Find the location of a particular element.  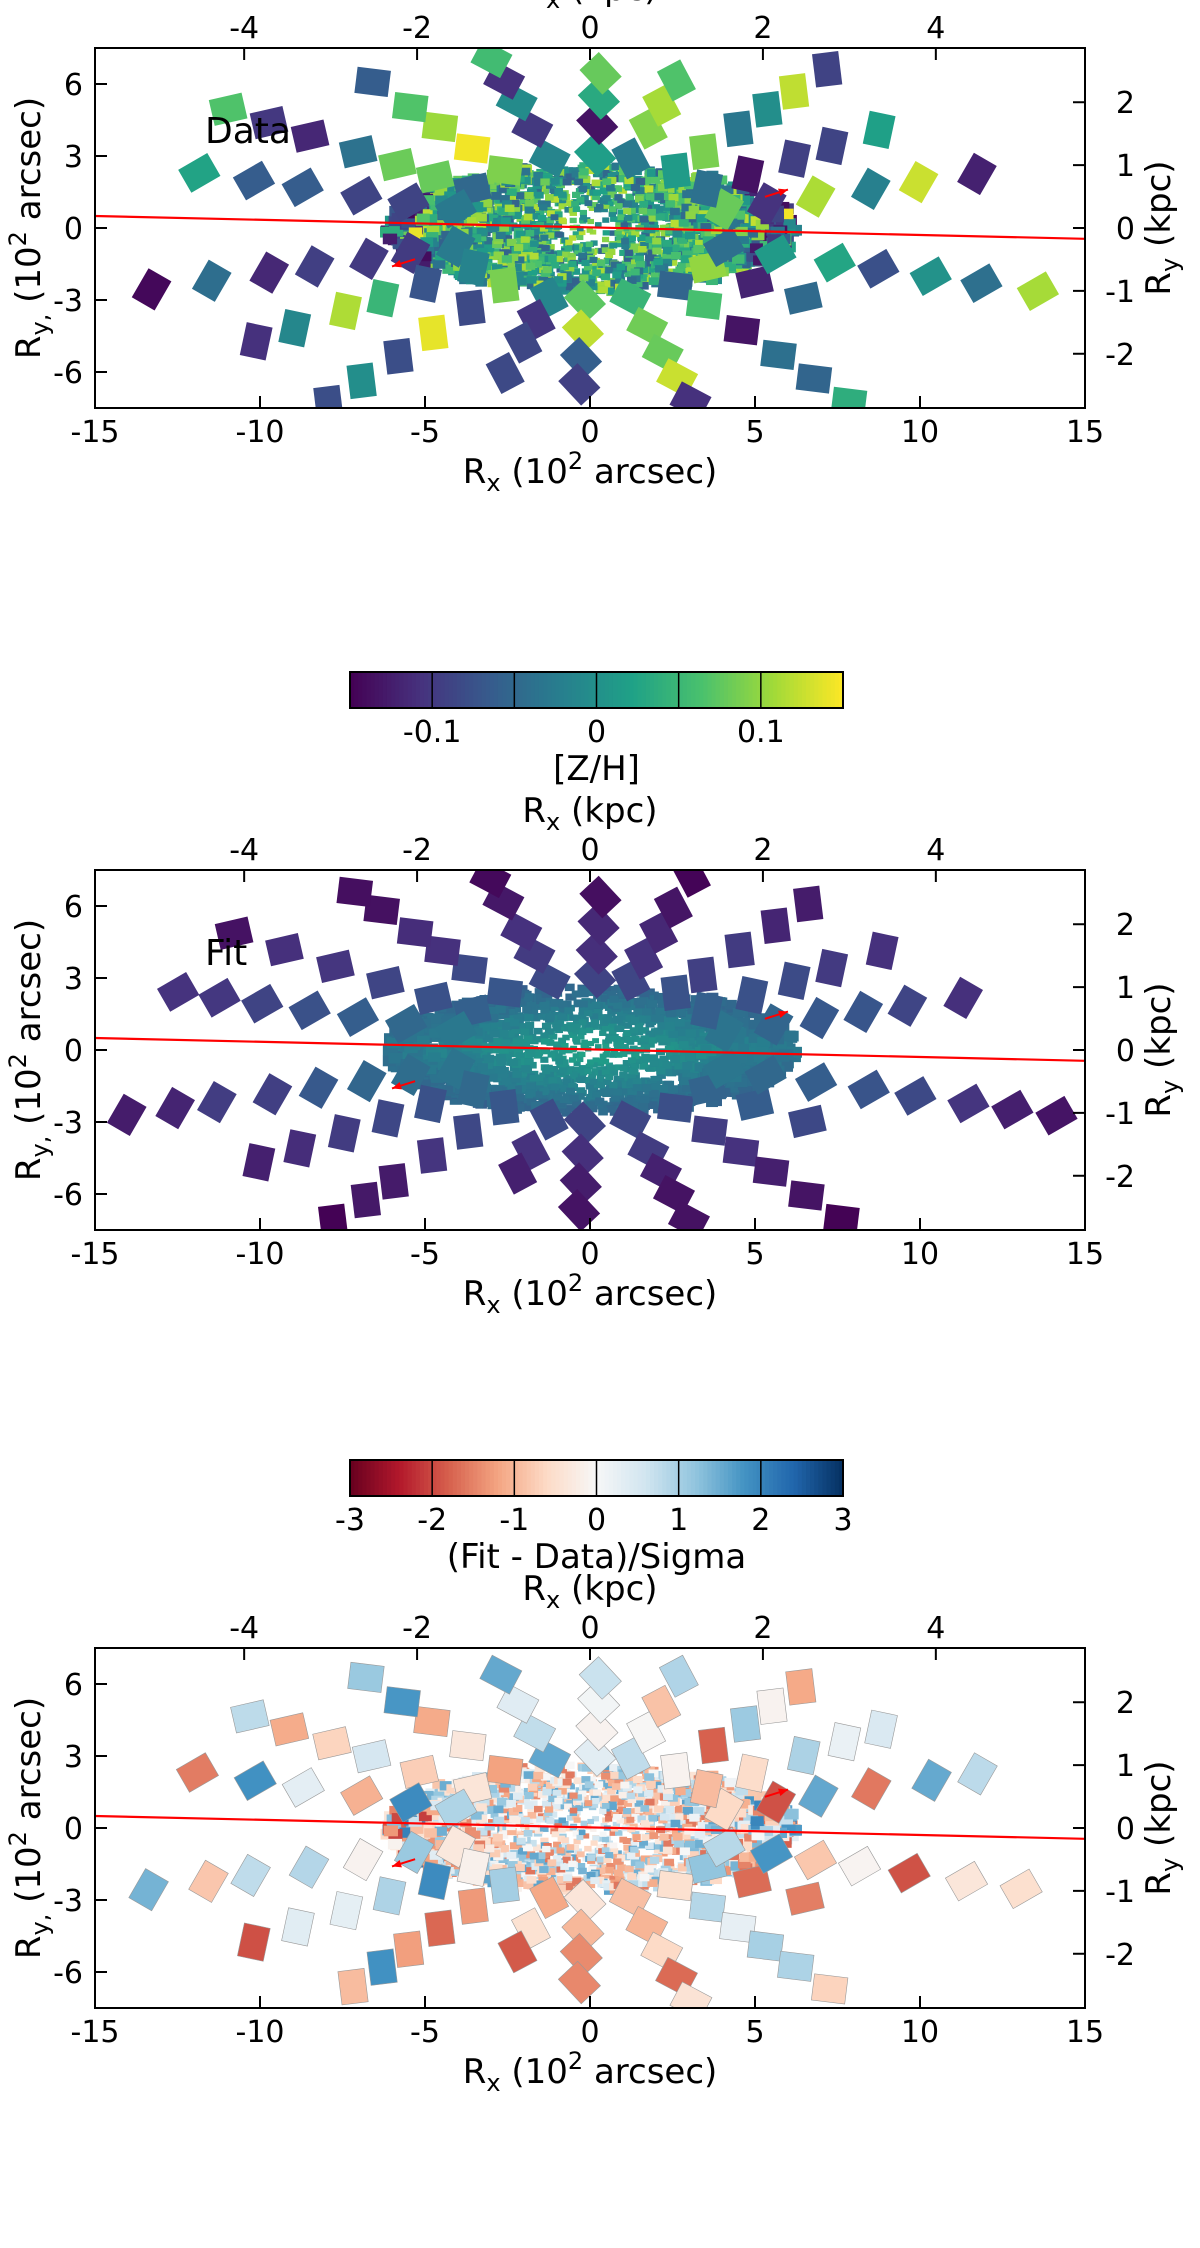

y-axis-label: Ry, (102 arcsec) is located at coordinates (29, 1828).